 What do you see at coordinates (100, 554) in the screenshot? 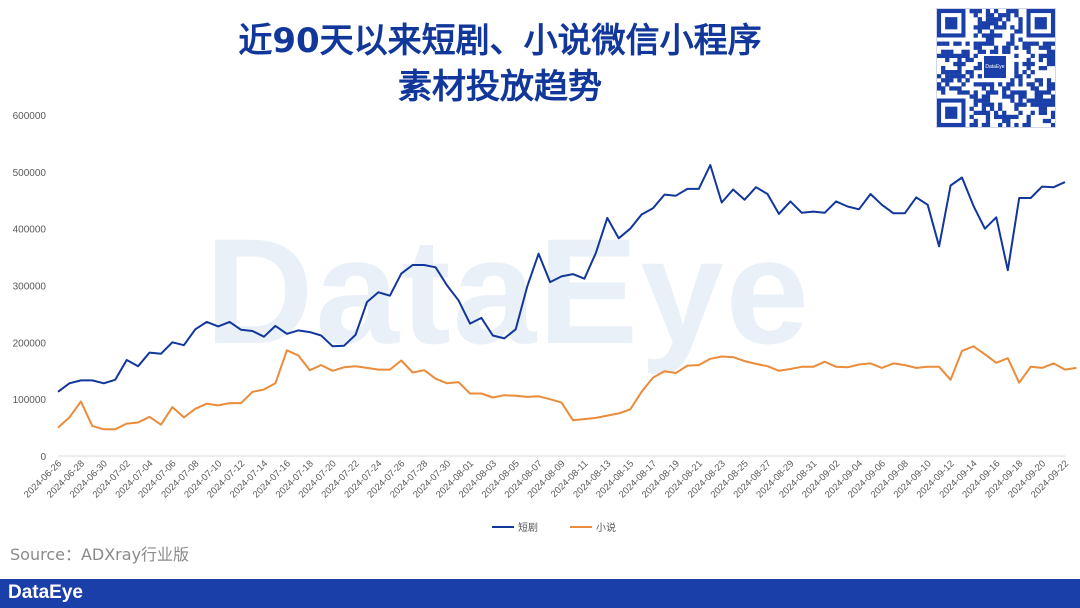
I see `source-note: Source：ADXray行业版` at bounding box center [100, 554].